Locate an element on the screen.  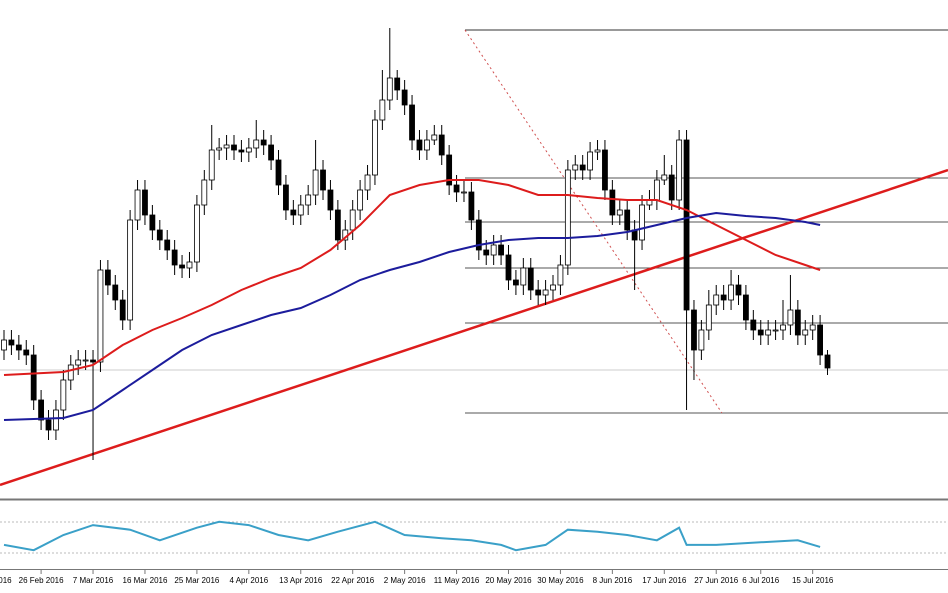
x-tick-label: 11 May 2016 is located at coordinates (457, 580).